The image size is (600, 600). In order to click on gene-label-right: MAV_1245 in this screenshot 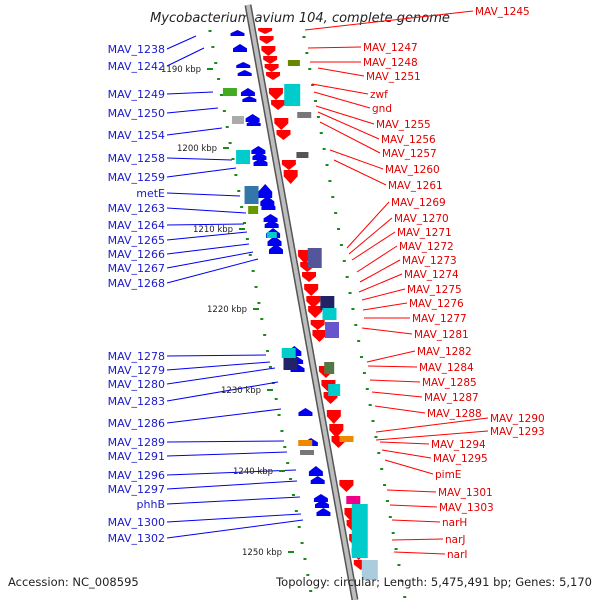, I will do `click(502, 12)`.